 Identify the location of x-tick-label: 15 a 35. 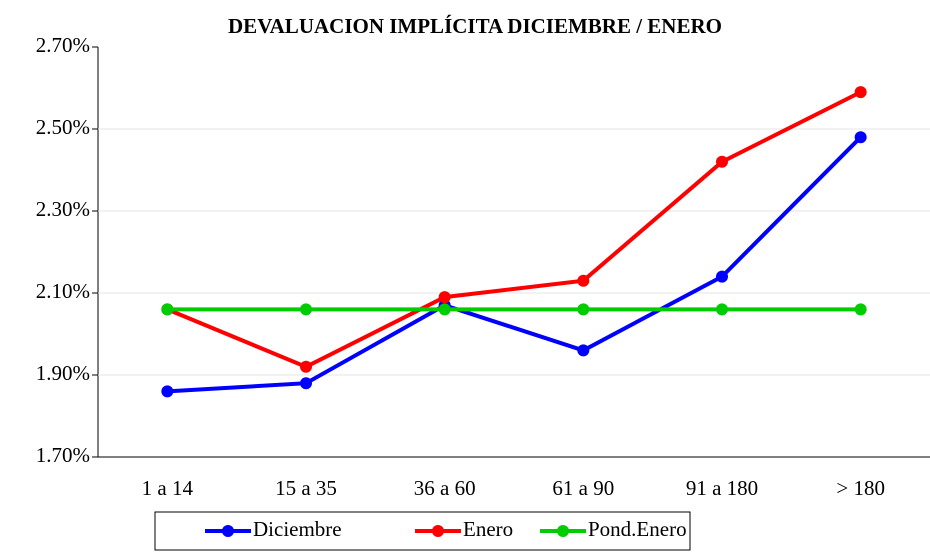
(306, 488).